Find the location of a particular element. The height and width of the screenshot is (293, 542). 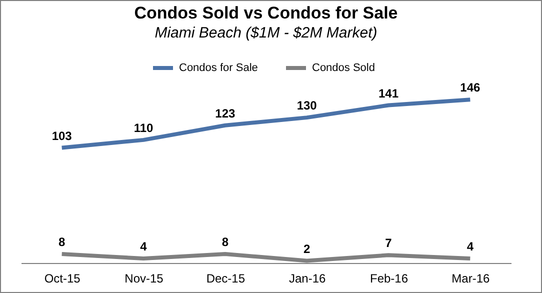

data-label: 146 is located at coordinates (470, 87).